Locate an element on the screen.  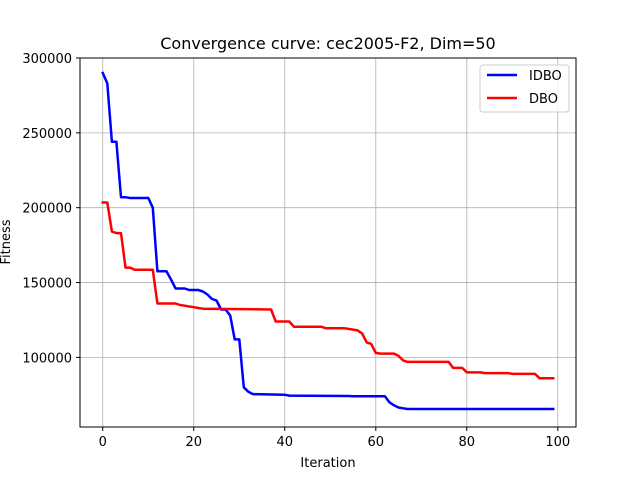
y-tick-label: 300000 is located at coordinates (47, 59).